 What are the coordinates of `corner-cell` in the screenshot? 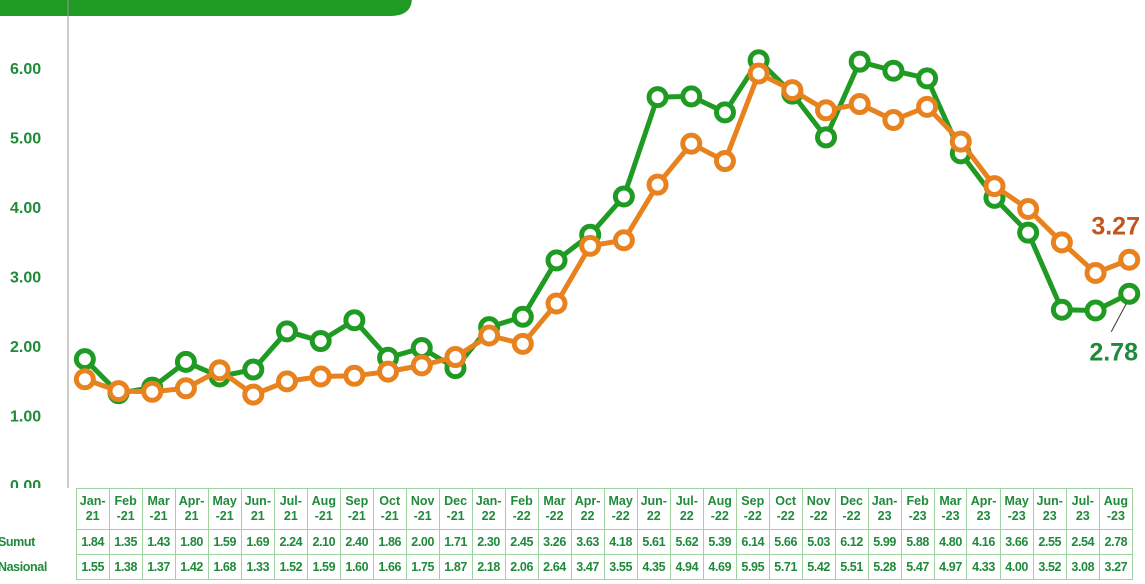 It's located at (38, 509).